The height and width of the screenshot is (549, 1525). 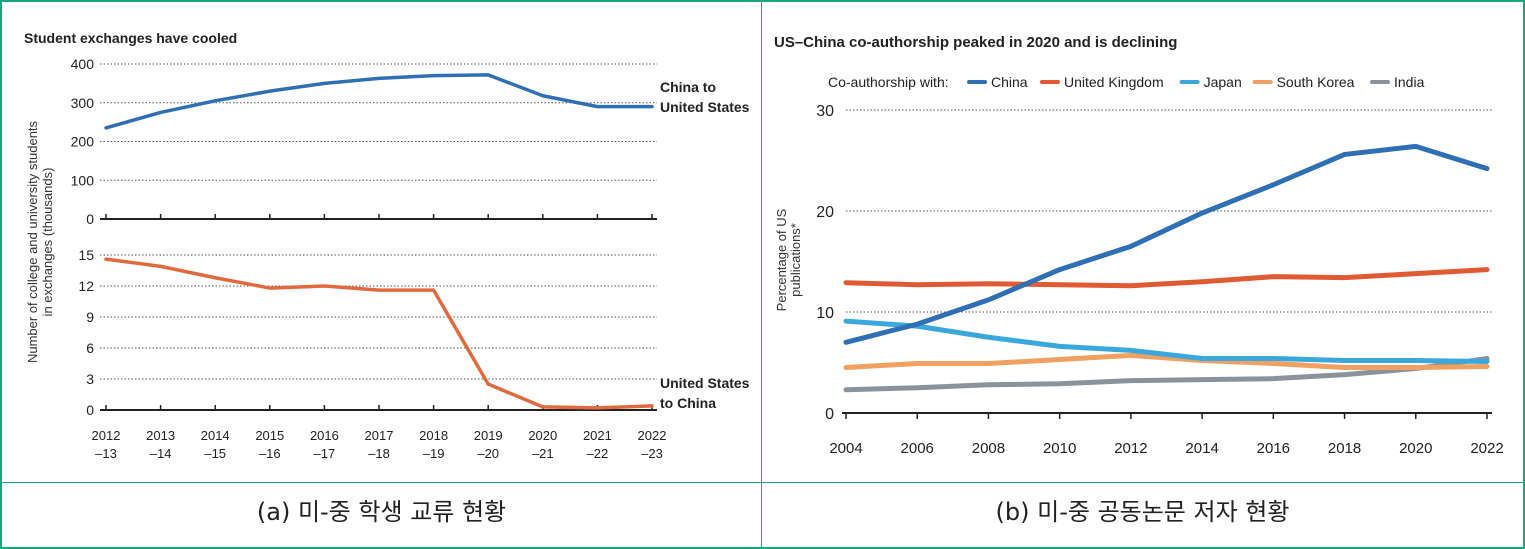 What do you see at coordinates (269, 444) in the screenshot?
I see `x-tick-label: 2015 –16` at bounding box center [269, 444].